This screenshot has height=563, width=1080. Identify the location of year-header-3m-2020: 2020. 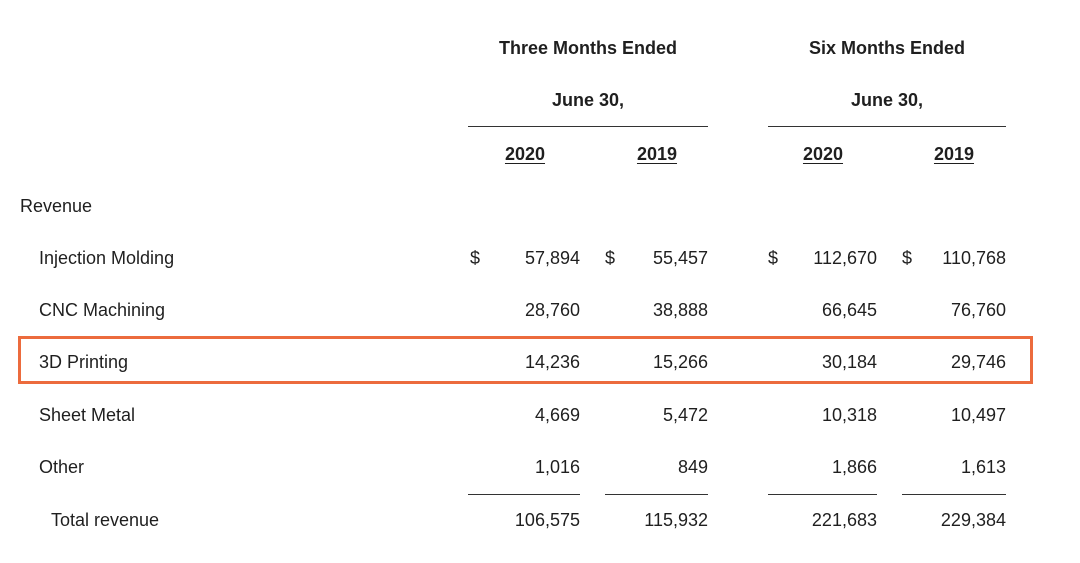
(525, 154).